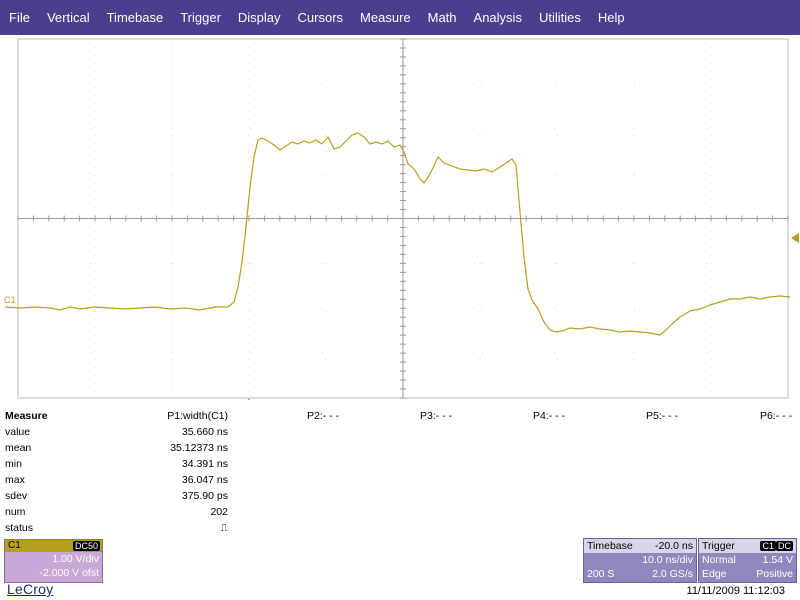 The width and height of the screenshot is (800, 600). What do you see at coordinates (714, 574) in the screenshot?
I see `trigger-type: Edge` at bounding box center [714, 574].